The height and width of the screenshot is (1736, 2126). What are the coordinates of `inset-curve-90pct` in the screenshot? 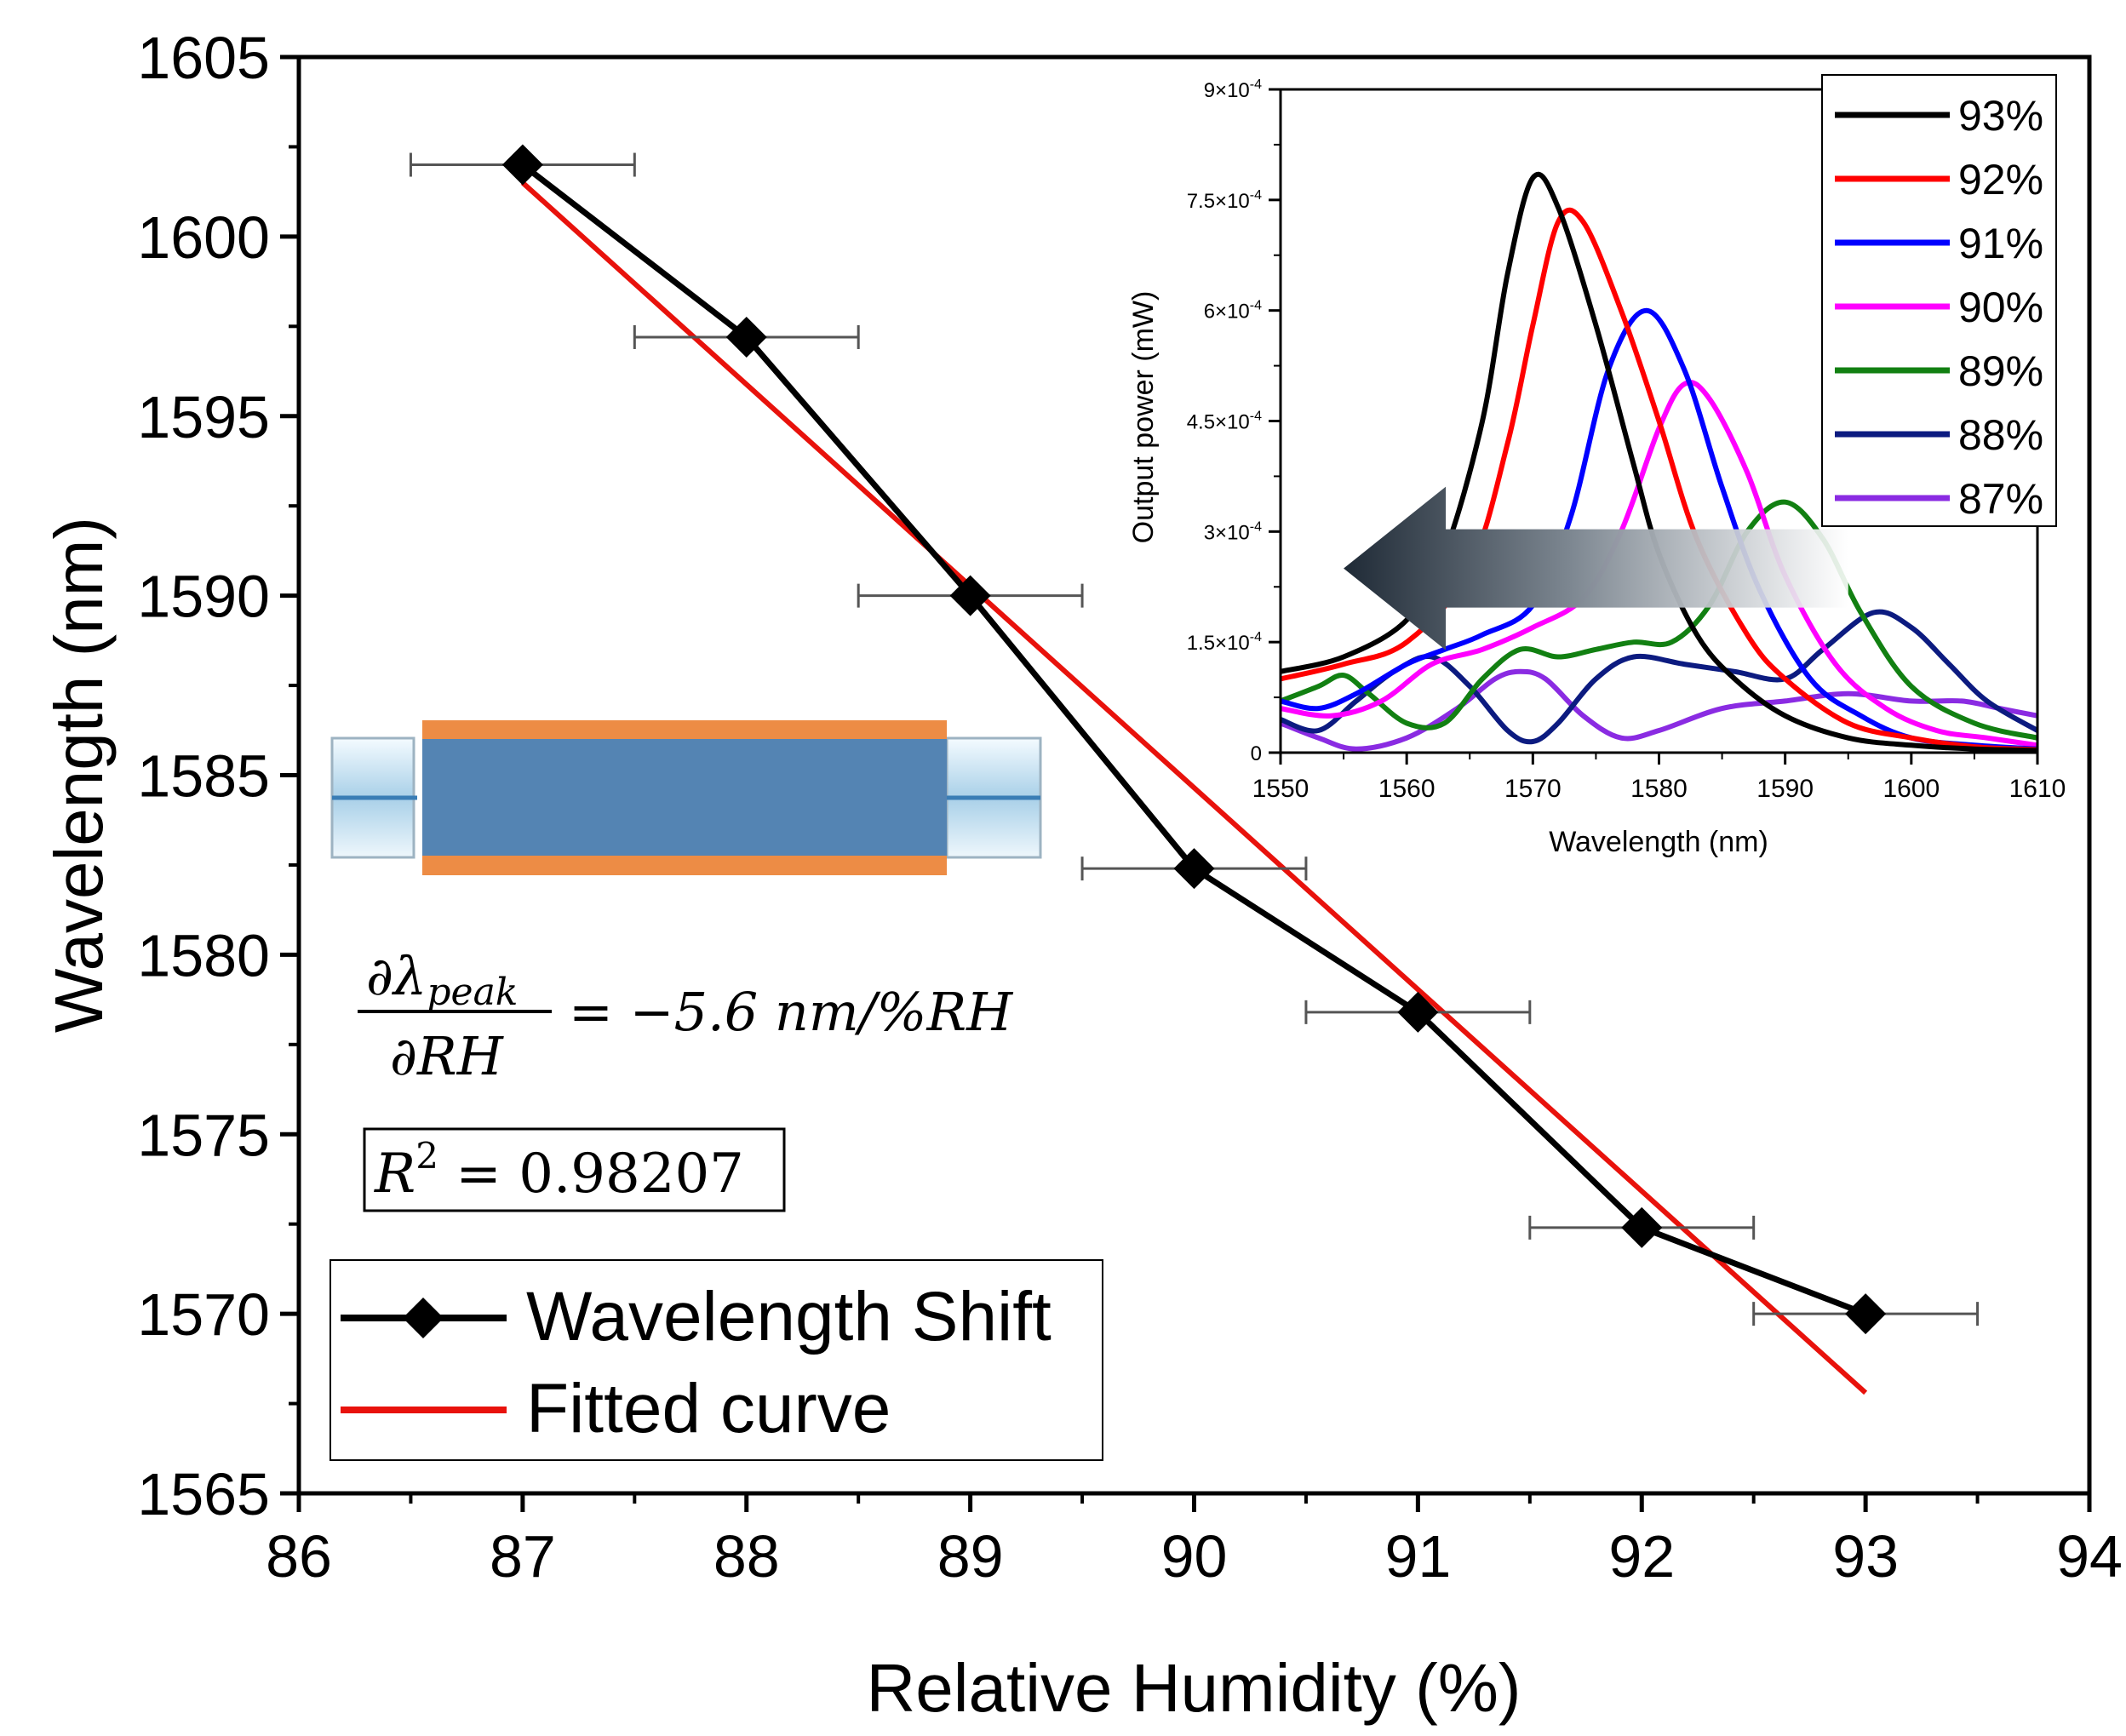 It's located at (1659, 564).